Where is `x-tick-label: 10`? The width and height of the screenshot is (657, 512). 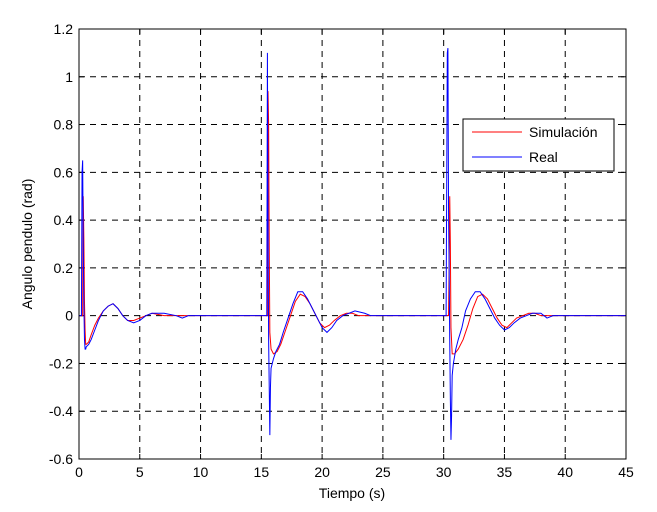
x-tick-label: 10 is located at coordinates (201, 472).